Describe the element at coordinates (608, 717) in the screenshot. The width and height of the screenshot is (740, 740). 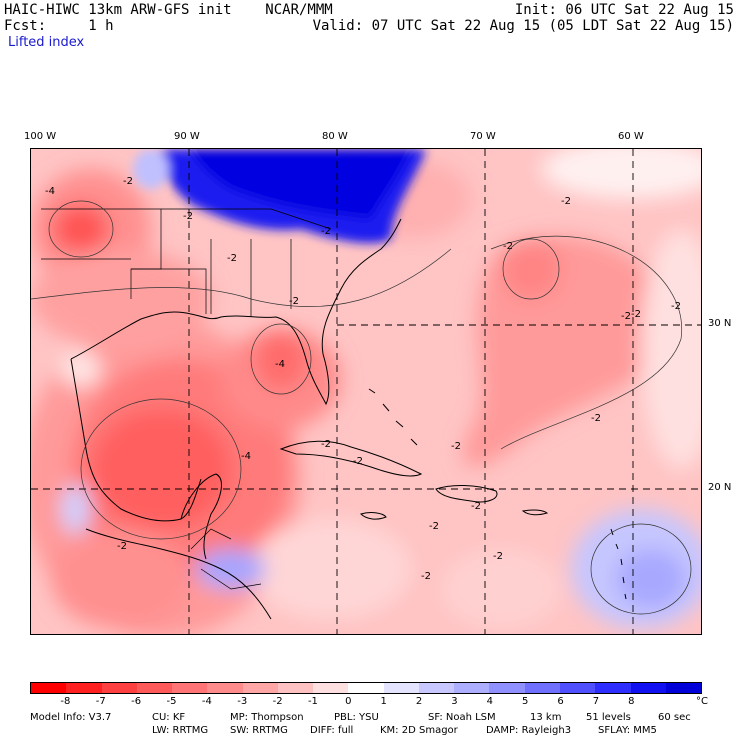
I see `footer-levels: 51 levels` at that location.